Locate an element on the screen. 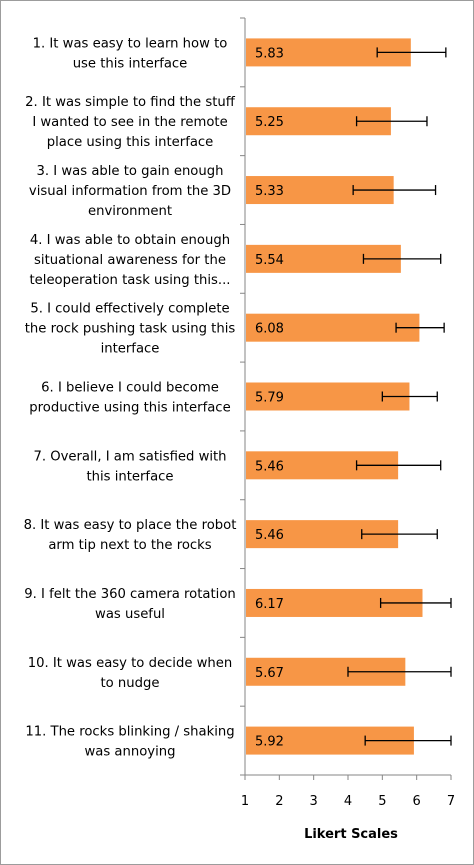 The height and width of the screenshot is (865, 474). data-label: 5.92 is located at coordinates (269, 742).